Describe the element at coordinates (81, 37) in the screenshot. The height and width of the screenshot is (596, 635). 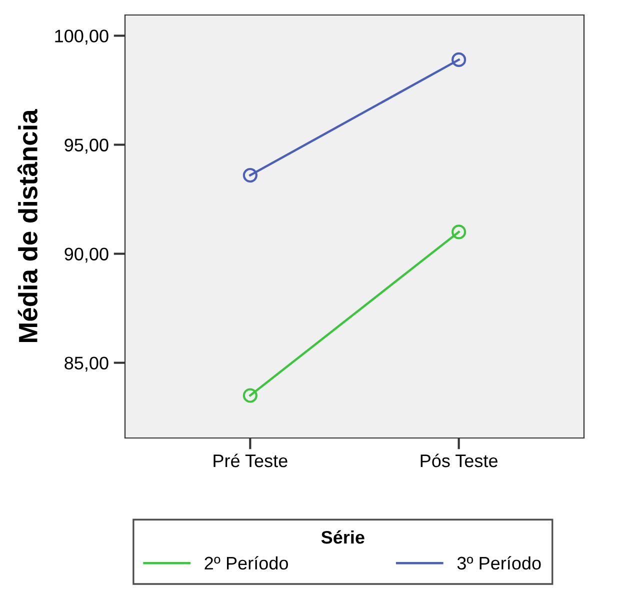
I see `y-tick-label: 100,00` at that location.